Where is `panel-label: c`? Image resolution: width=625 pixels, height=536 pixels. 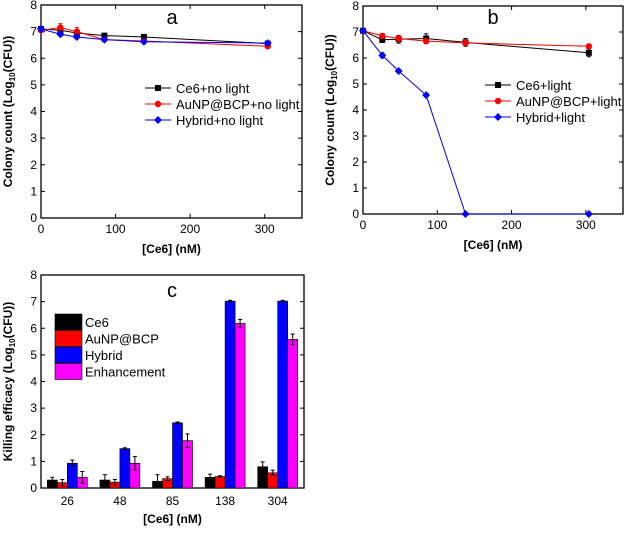 panel-label: c is located at coordinates (172, 291).